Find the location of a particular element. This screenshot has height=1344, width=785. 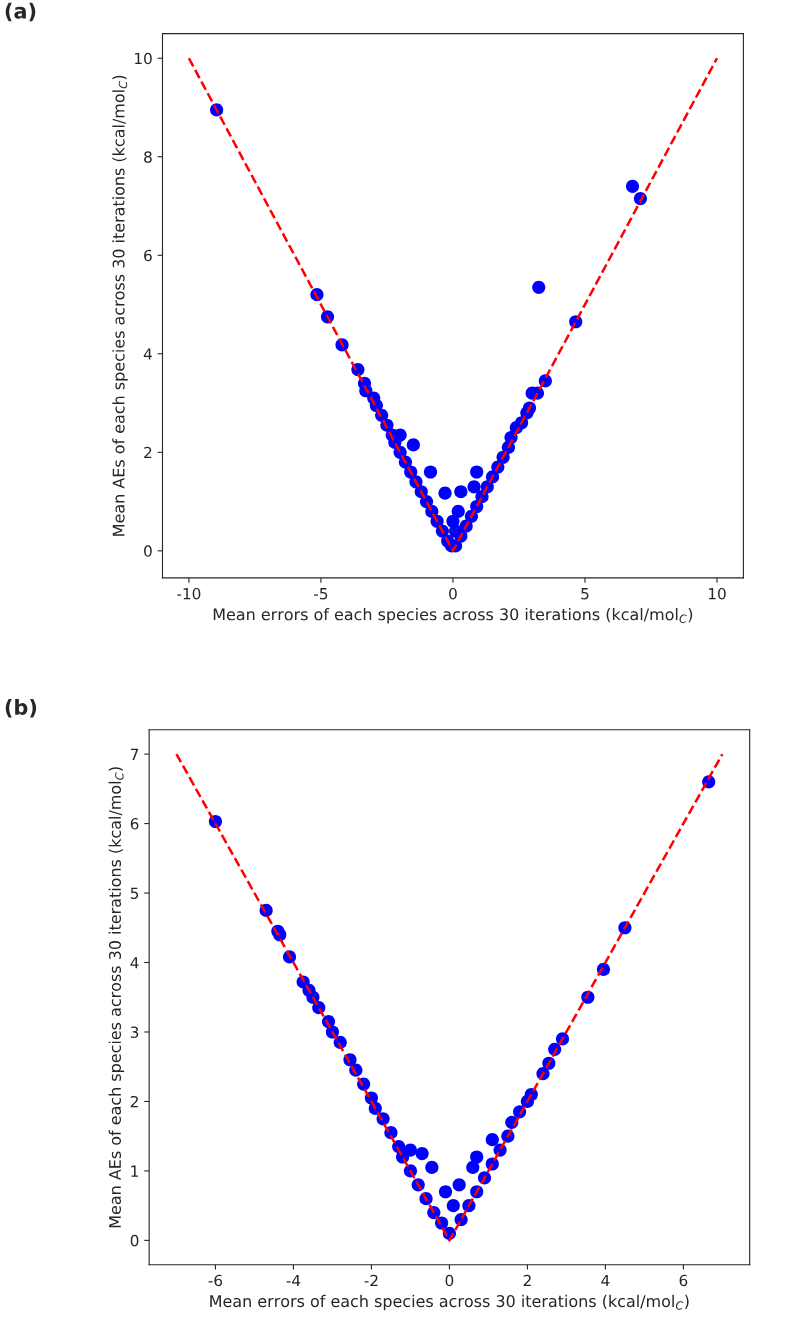

y-tick-label: 3 is located at coordinates (134, 1032).